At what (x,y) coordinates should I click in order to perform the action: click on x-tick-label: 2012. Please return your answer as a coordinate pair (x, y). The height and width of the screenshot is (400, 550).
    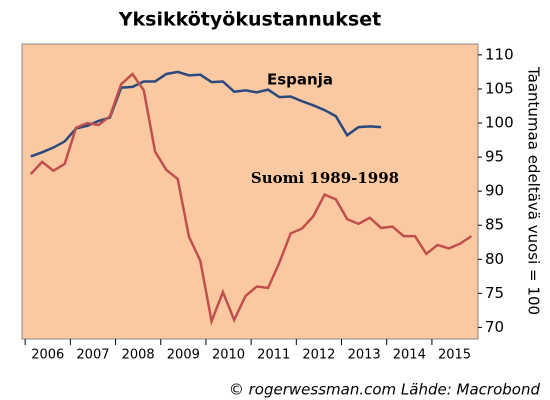
    Looking at the image, I should click on (318, 355).